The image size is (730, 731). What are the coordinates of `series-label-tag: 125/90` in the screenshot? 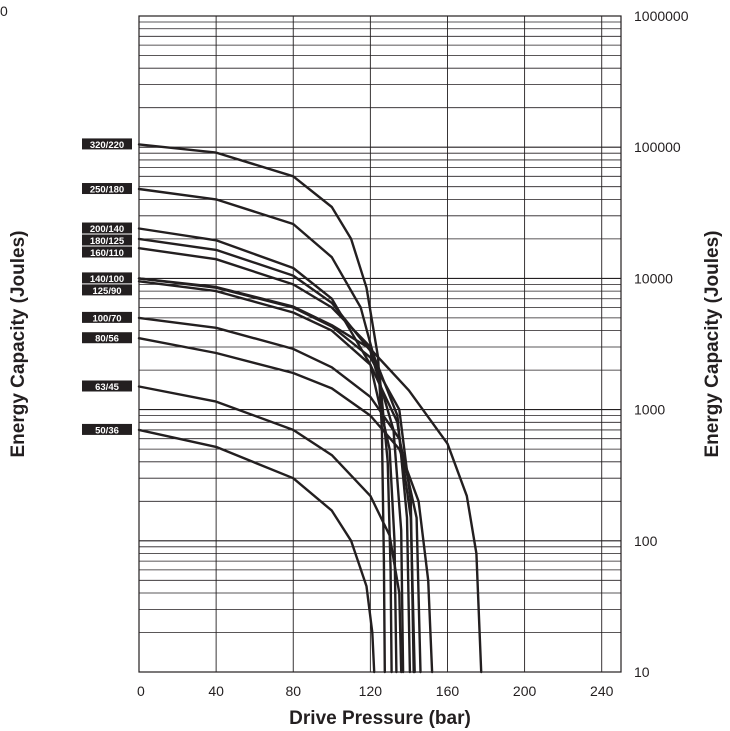 It's located at (107, 290).